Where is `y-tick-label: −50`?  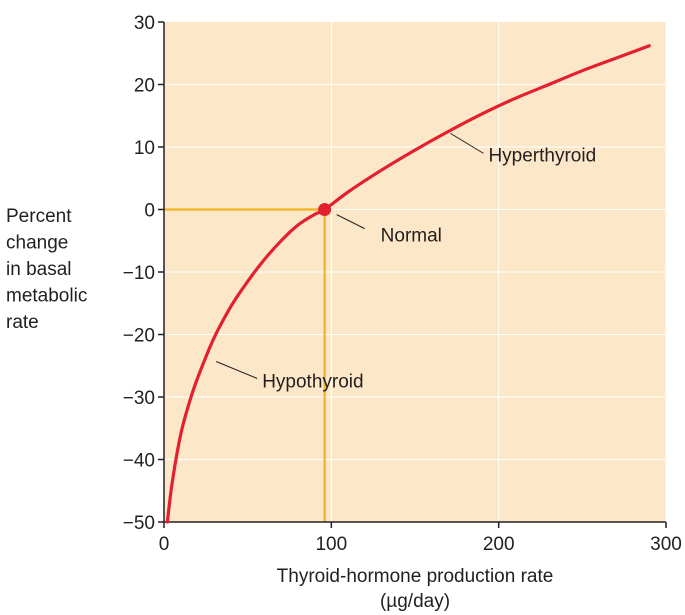 y-tick-label: −50 is located at coordinates (139, 523).